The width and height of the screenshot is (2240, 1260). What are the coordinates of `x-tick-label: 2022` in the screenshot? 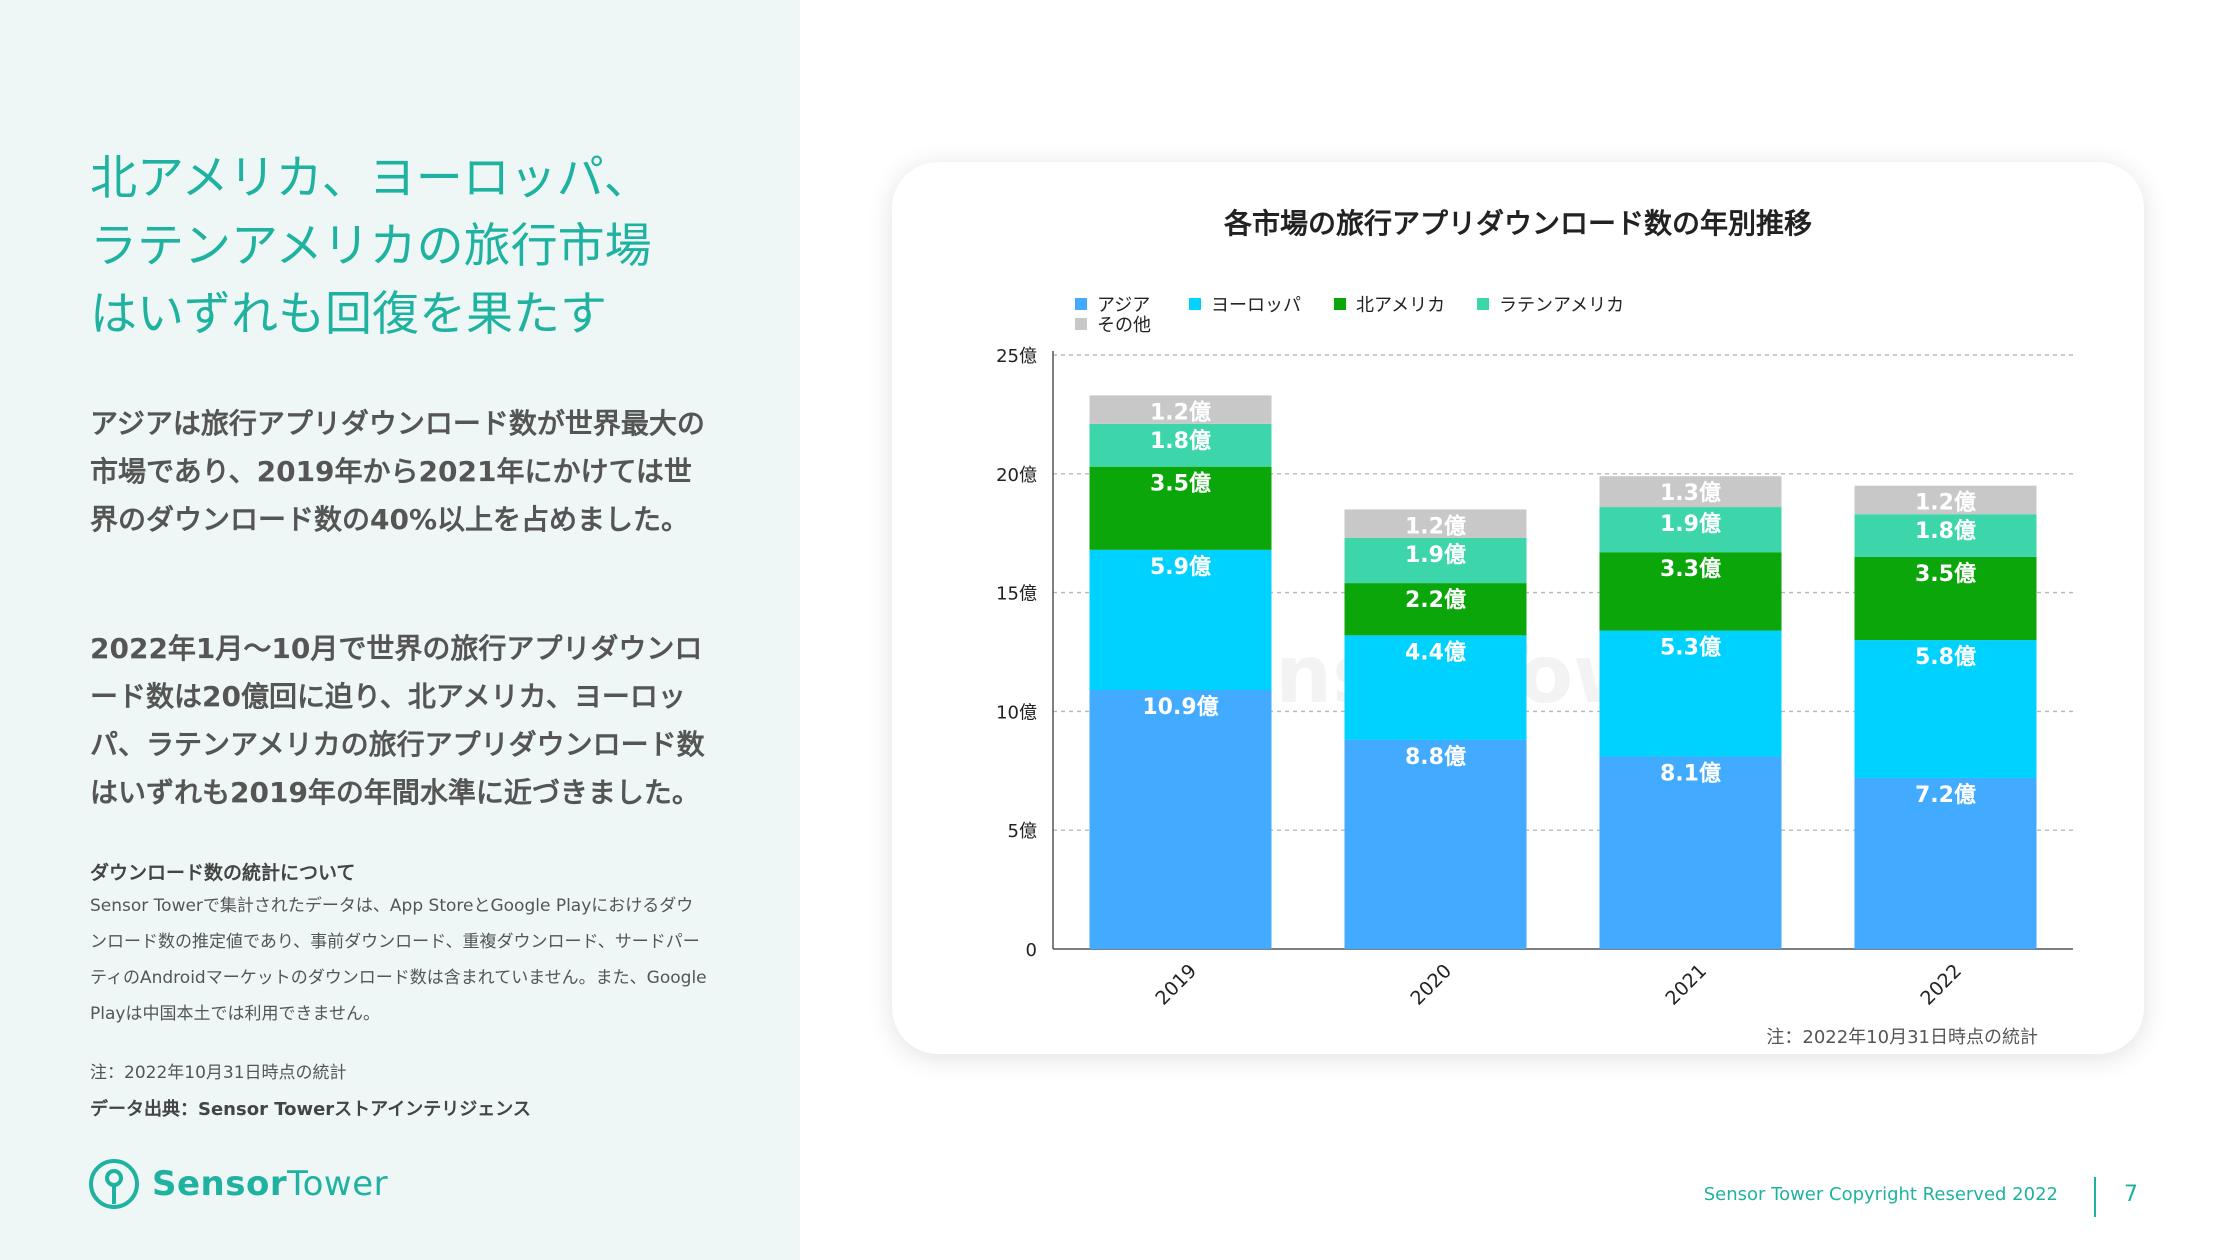 It's located at (1941, 985).